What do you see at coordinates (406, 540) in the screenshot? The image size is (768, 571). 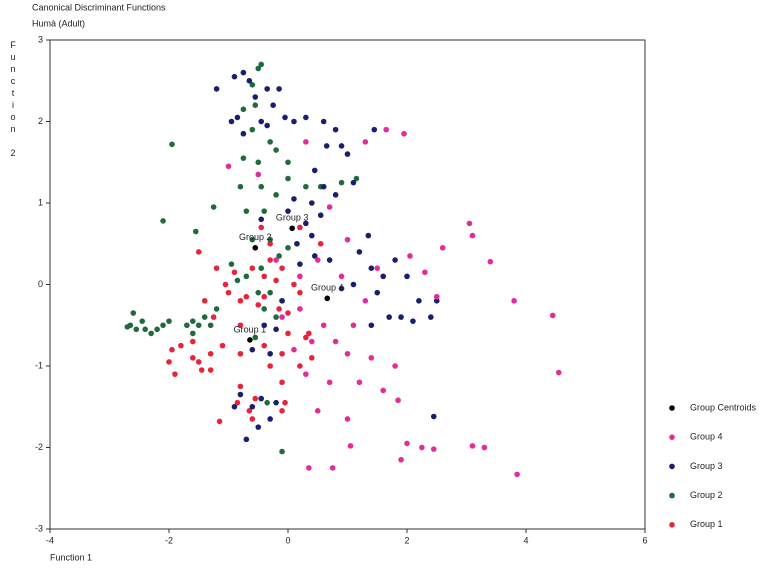 I see `x-tick-label: 2` at bounding box center [406, 540].